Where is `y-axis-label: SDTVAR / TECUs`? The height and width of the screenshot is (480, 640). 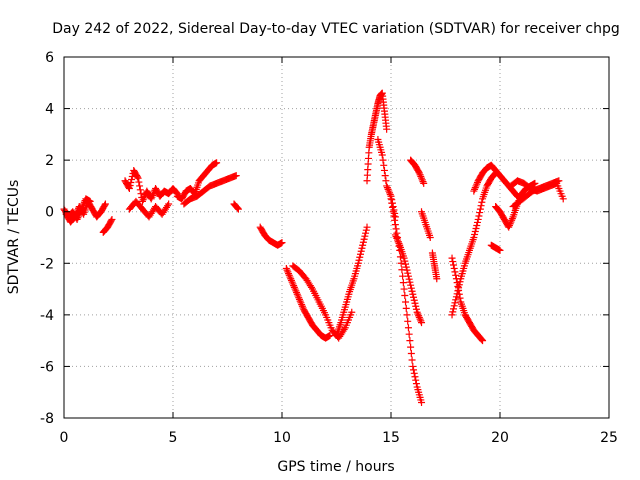 y-axis-label: SDTVAR / TECUs is located at coordinates (14, 237).